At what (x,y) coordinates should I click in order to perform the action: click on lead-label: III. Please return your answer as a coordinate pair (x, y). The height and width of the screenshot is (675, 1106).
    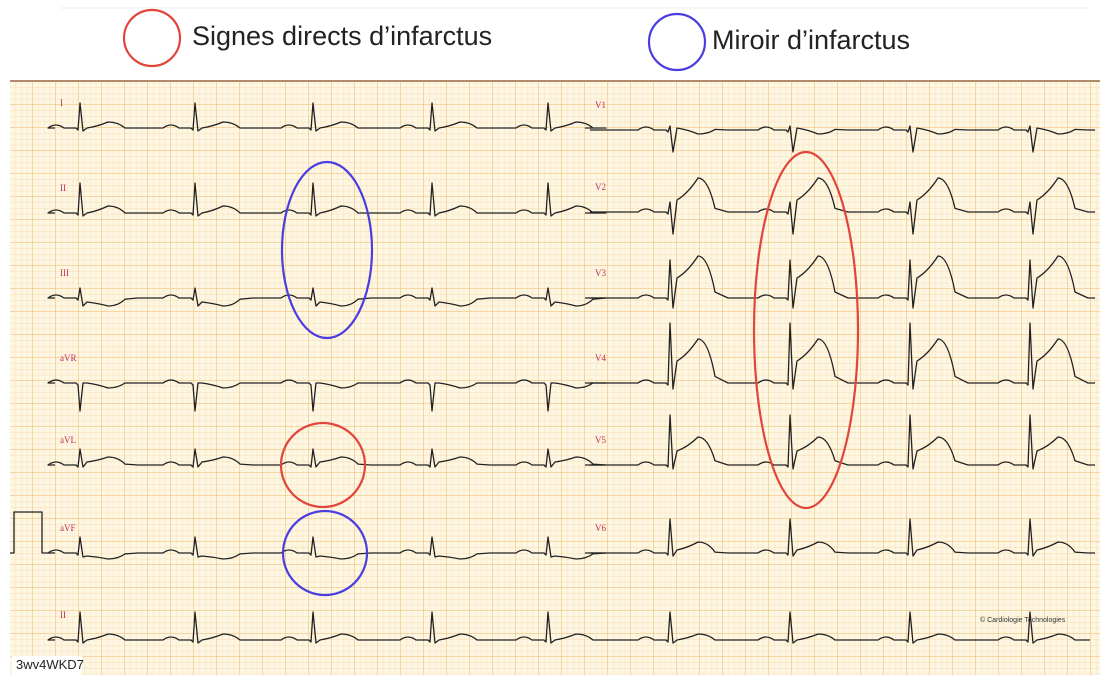
    Looking at the image, I should click on (64, 273).